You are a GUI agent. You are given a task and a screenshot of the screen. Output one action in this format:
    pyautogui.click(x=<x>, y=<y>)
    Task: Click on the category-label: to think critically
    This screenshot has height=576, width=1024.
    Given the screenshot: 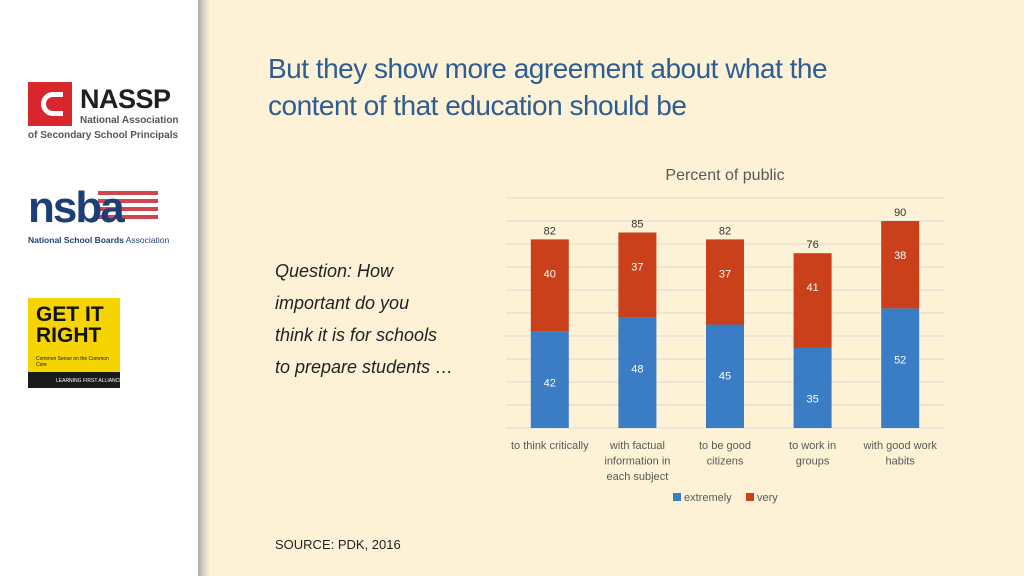 What is the action you would take?
    pyautogui.click(x=550, y=446)
    